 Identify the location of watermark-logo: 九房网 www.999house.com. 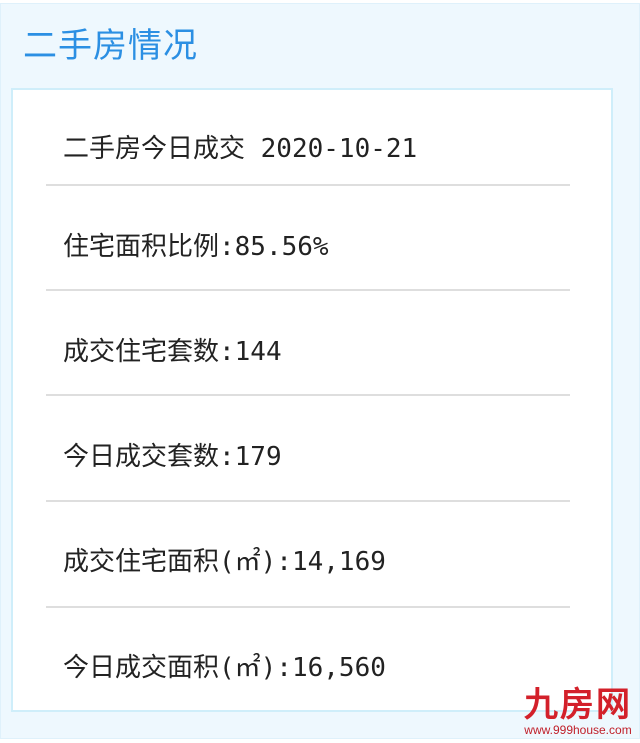
(578, 712).